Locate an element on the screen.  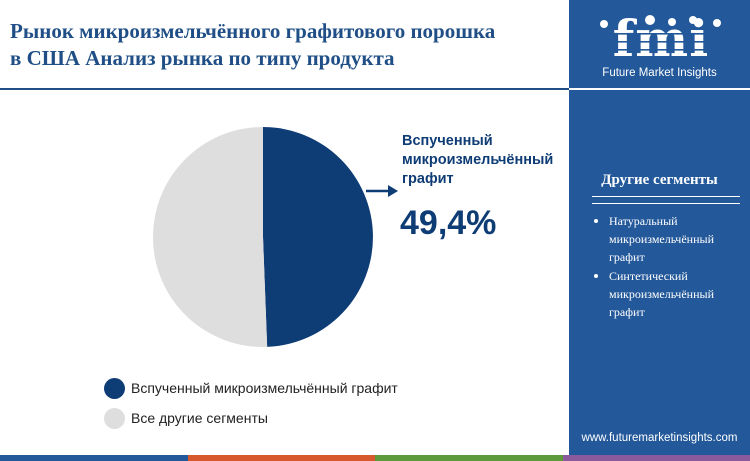
pie-slices is located at coordinates (262, 237).